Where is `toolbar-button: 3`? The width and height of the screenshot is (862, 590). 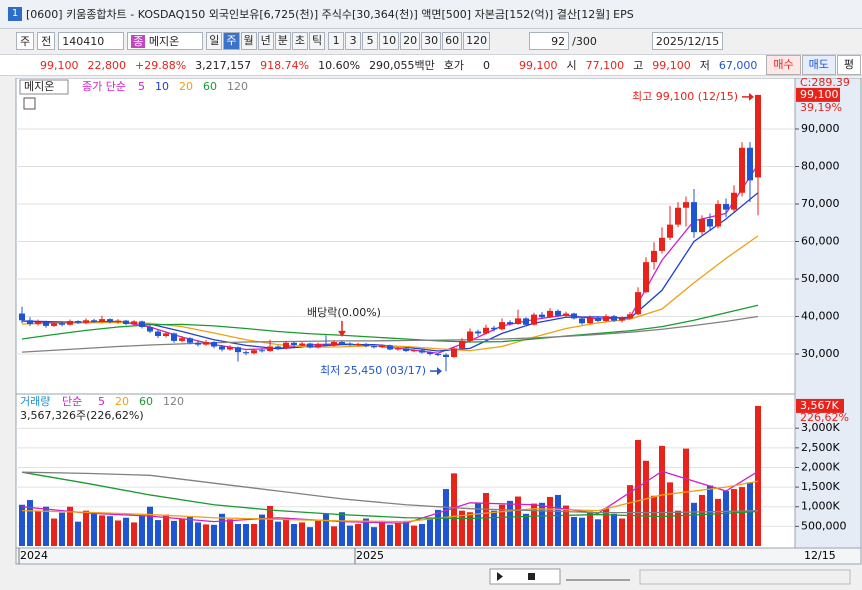
toolbar-button: 3 is located at coordinates (353, 41).